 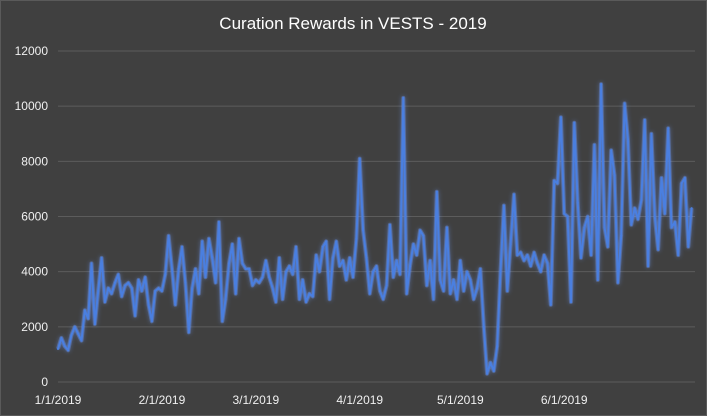 I want to click on y-tick-label: 0, so click(x=44, y=382).